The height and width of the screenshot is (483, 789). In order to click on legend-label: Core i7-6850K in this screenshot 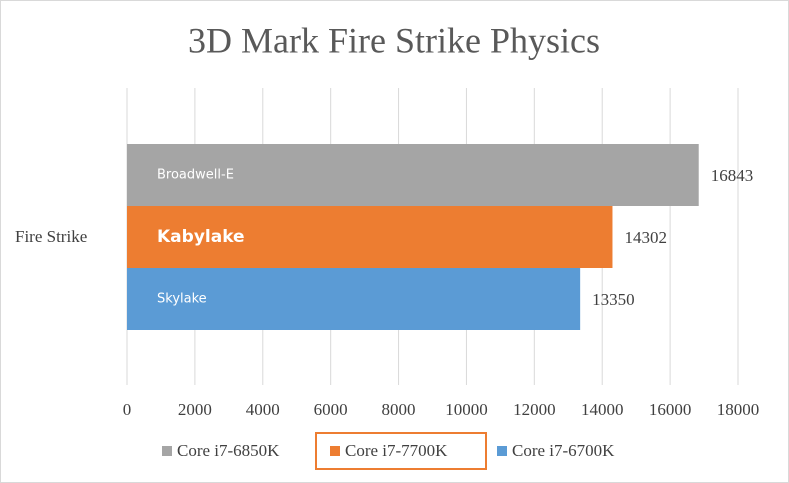, I will do `click(228, 450)`.